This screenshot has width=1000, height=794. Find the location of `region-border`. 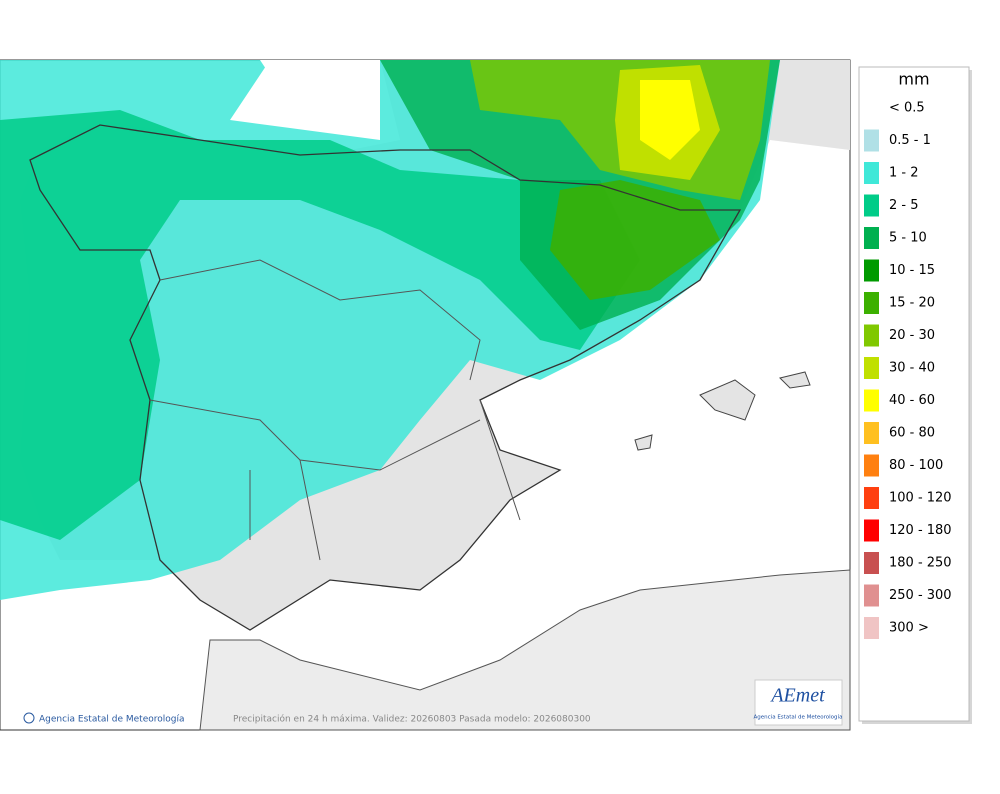

region-border is located at coordinates (335, 410).